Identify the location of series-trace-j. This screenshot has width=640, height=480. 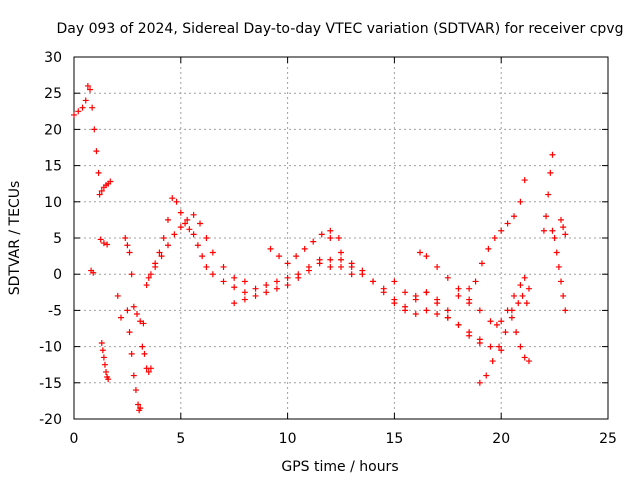
(146, 359).